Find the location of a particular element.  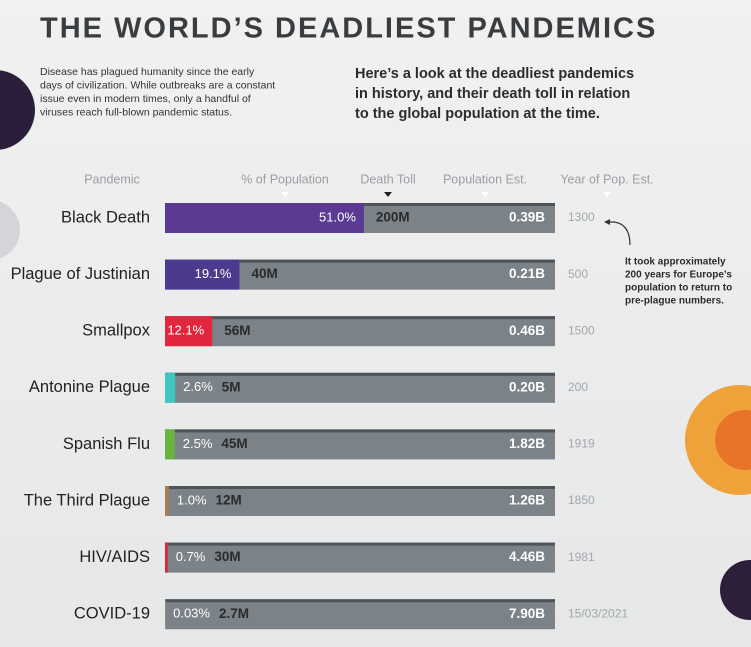

annotation-arrowhead is located at coordinates (607, 222).